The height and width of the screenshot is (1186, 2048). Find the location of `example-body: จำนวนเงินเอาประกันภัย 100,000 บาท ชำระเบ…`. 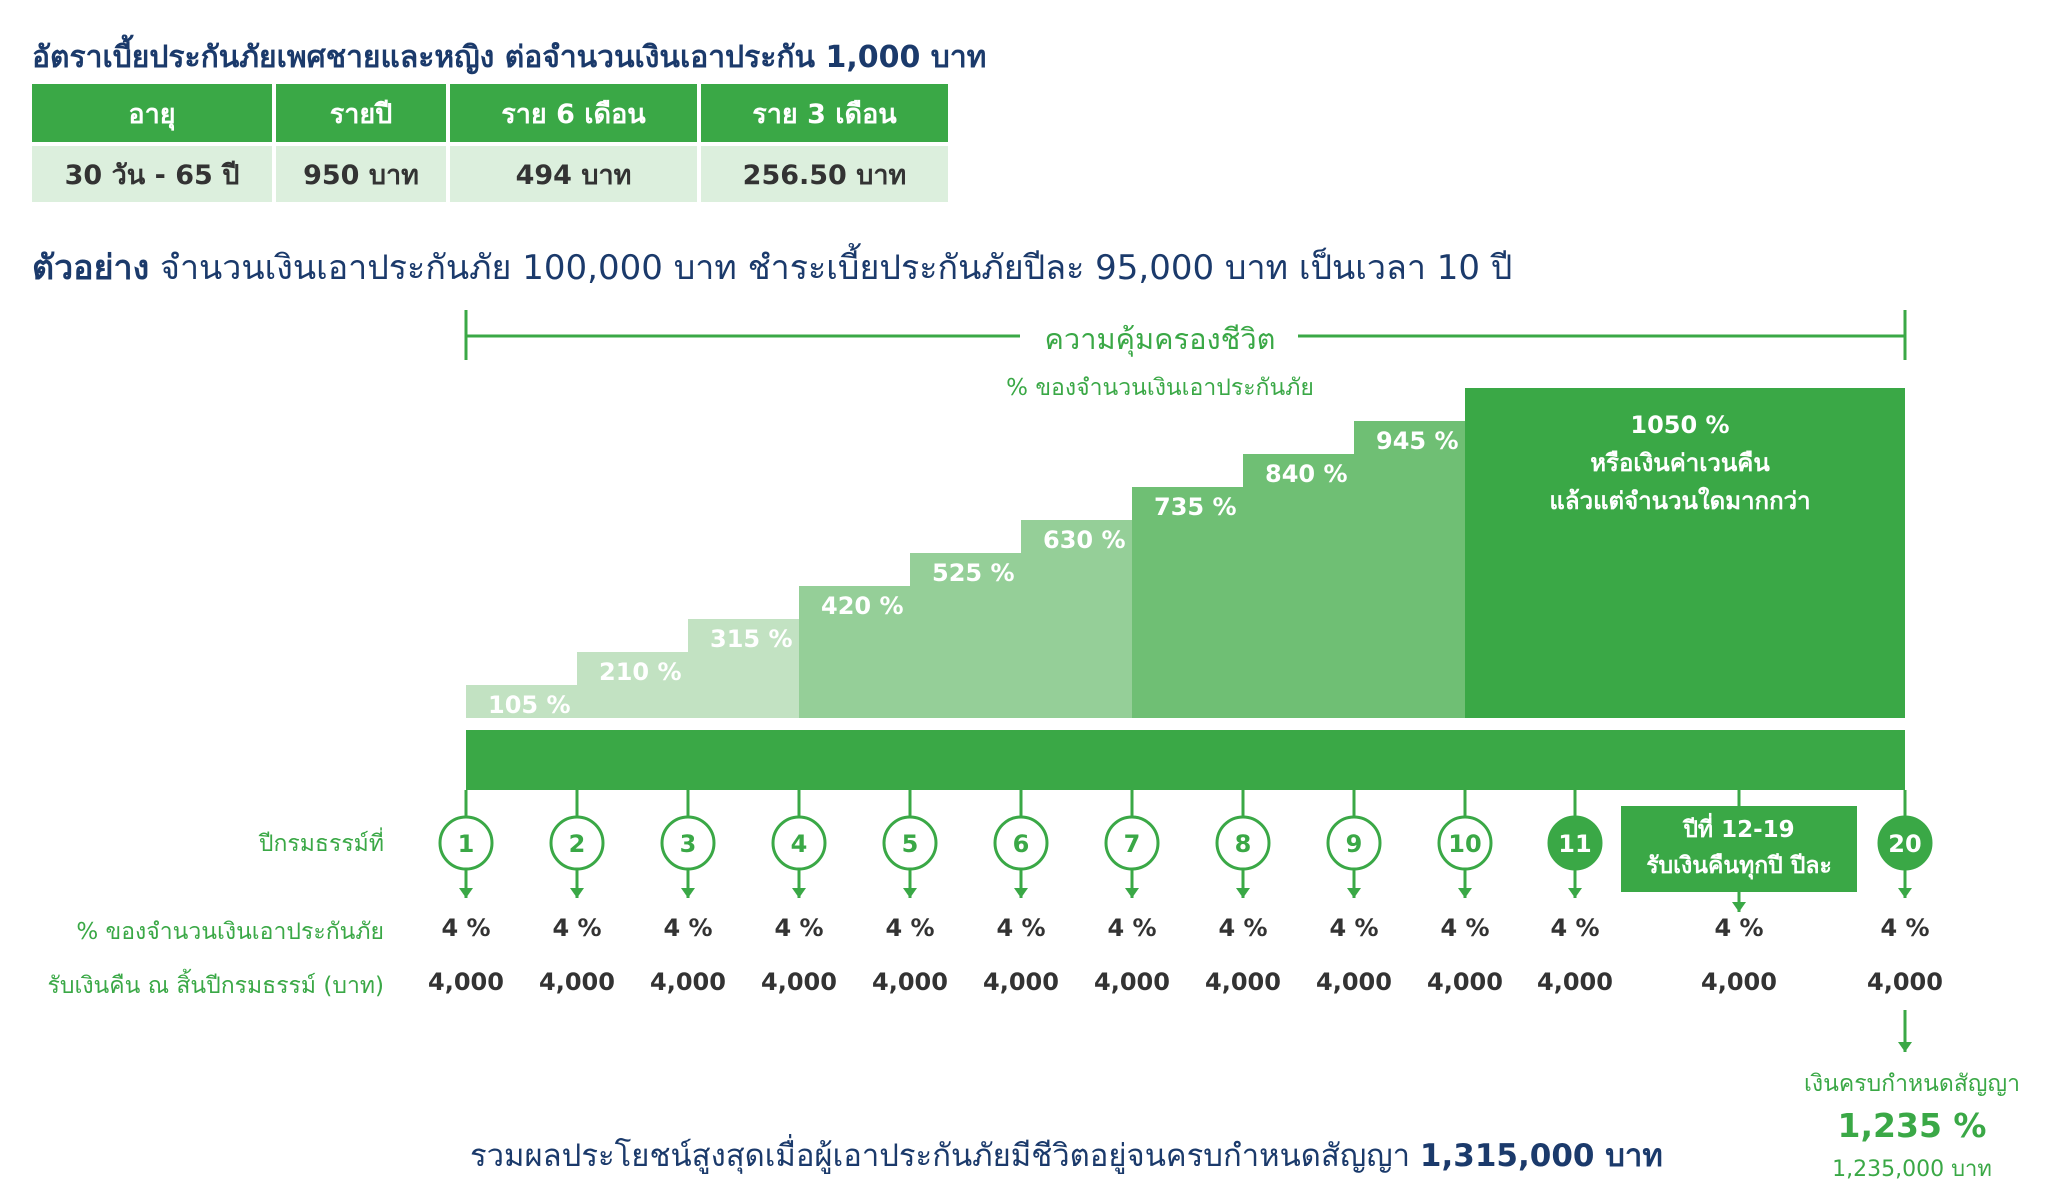

example-body: จำนวนเงินเอาประกันภัย 100,000 บาท ชำระเบ… is located at coordinates (831, 268).